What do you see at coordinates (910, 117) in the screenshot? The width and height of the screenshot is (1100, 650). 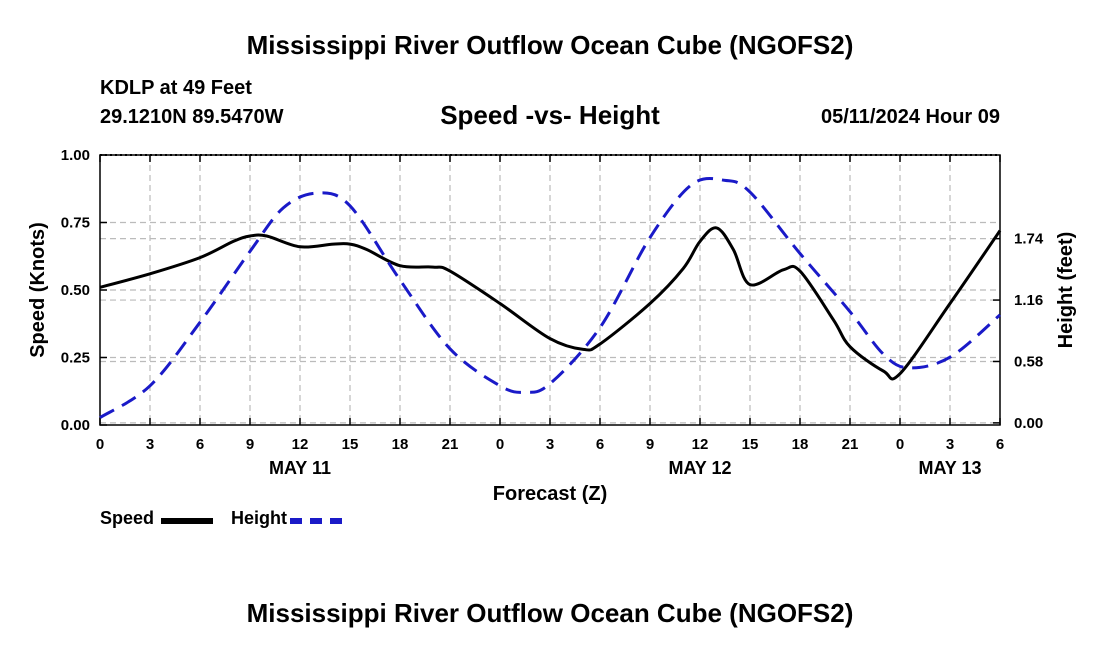 I see `forecast-date: 05/11/2024 Hour 09` at bounding box center [910, 117].